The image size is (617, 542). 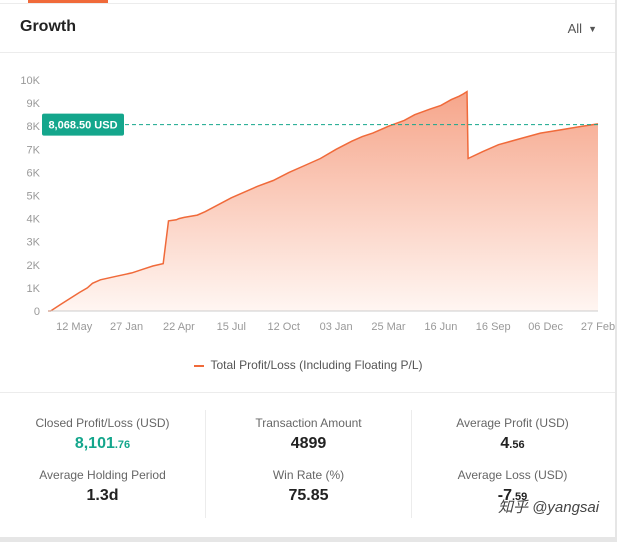 What do you see at coordinates (102, 423) in the screenshot?
I see `closed-profit-label: Closed Profit/Loss (USD)` at bounding box center [102, 423].